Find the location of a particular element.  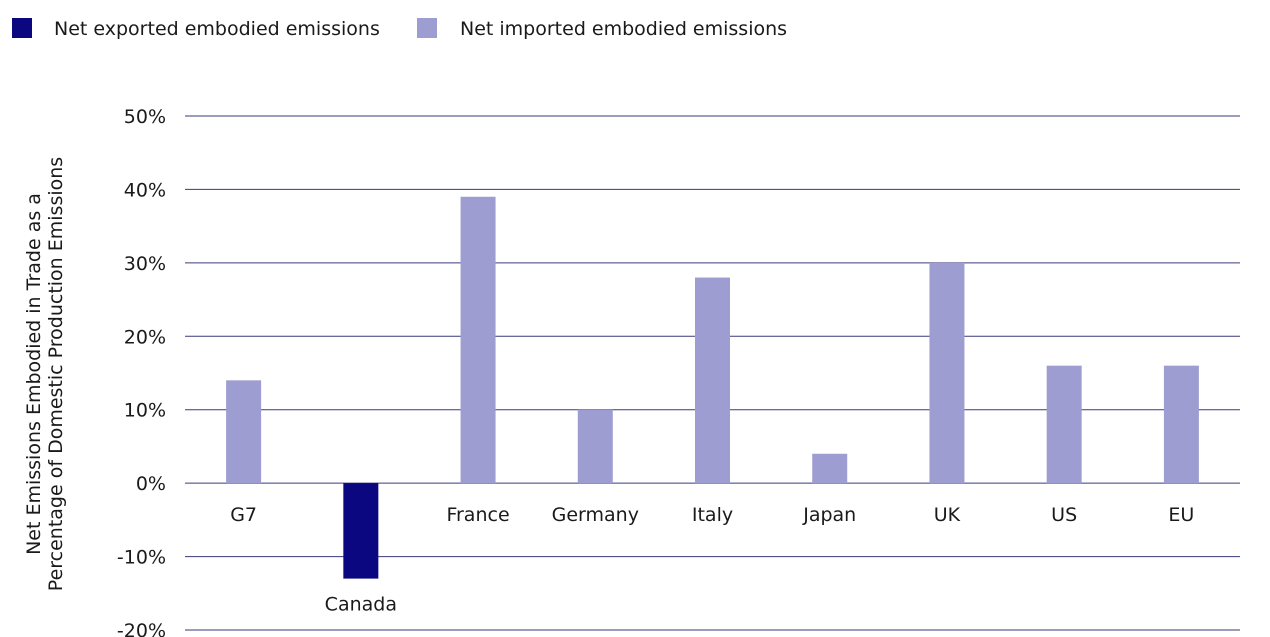

legend-label-exported: Net exported embodied emissions is located at coordinates (217, 29).